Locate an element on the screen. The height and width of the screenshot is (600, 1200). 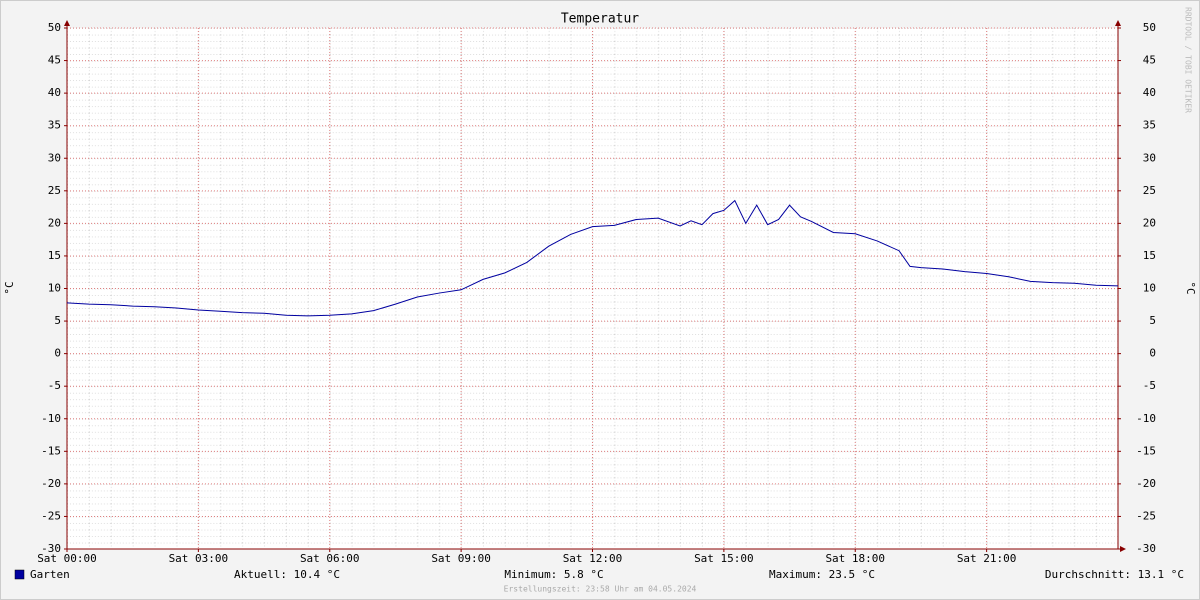
y2-tick-label: 20 is located at coordinates (1149, 222).